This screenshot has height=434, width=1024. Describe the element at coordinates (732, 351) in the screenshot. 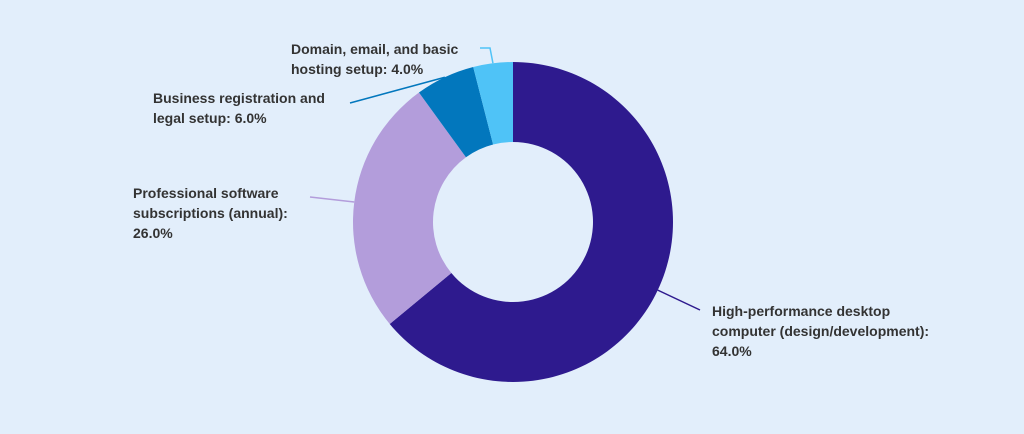

I see `value-label: 64.0%` at that location.